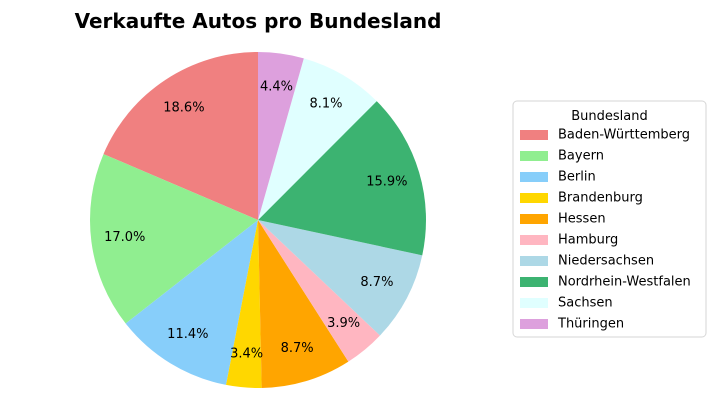  Describe the element at coordinates (297, 348) in the screenshot. I see `pie-slice-5-pct-label: 8.7%` at that location.